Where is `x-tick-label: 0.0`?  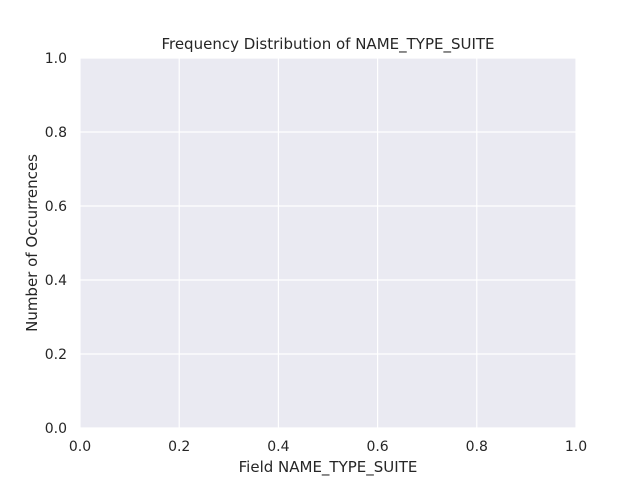
x-tick-label: 0.0 is located at coordinates (80, 447).